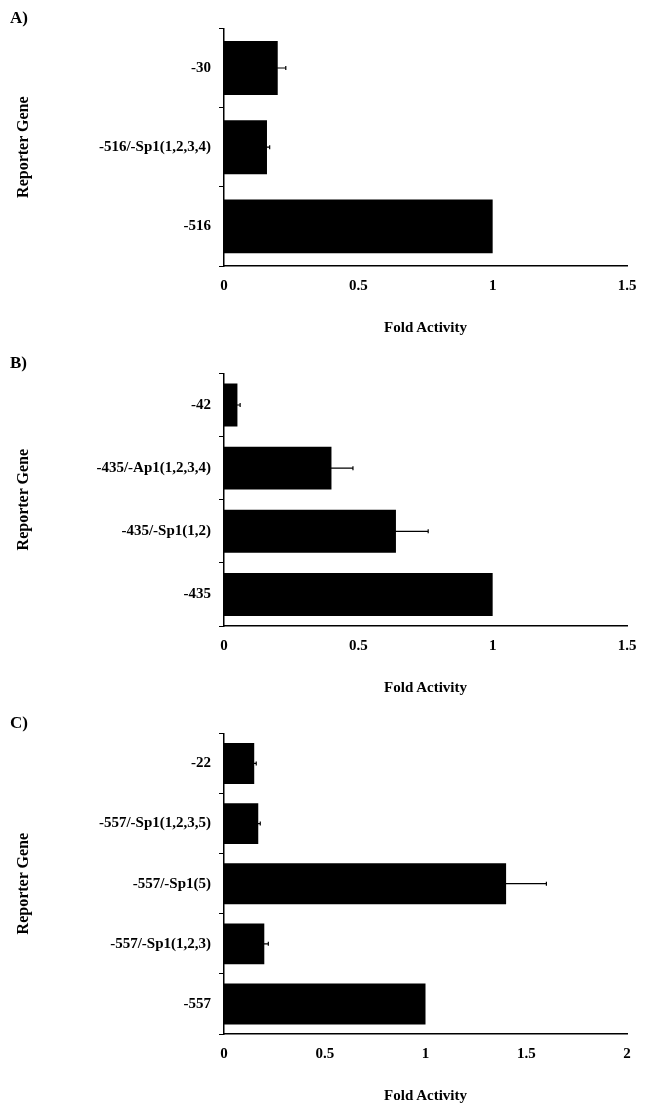 This screenshot has height=1113, width=649. I want to click on y-tick-label: -435/-Ap1(1,2,3,4), so click(153, 467).